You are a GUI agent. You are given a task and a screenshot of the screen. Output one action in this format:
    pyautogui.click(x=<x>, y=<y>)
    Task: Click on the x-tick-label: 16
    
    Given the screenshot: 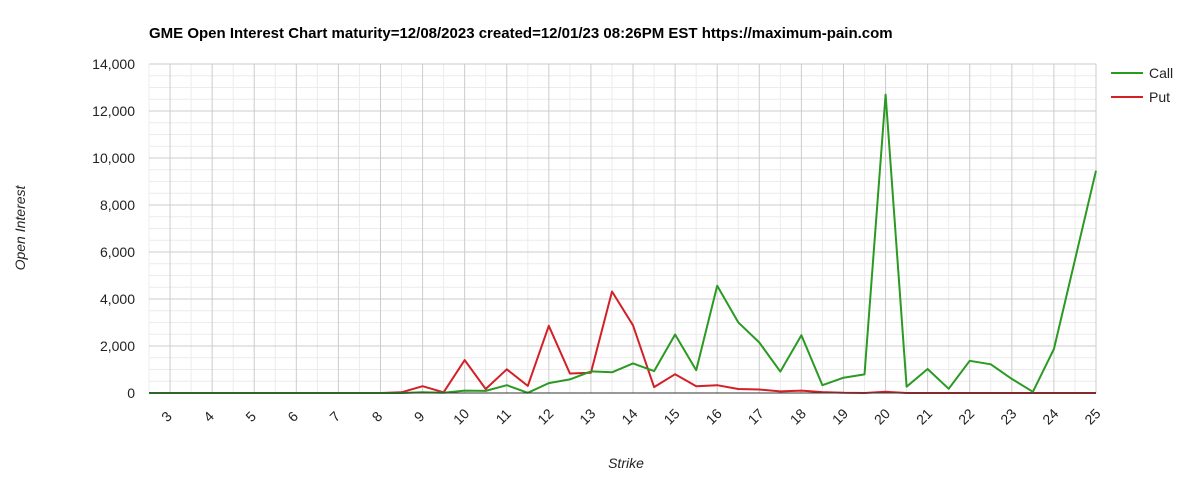 What is the action you would take?
    pyautogui.click(x=713, y=416)
    